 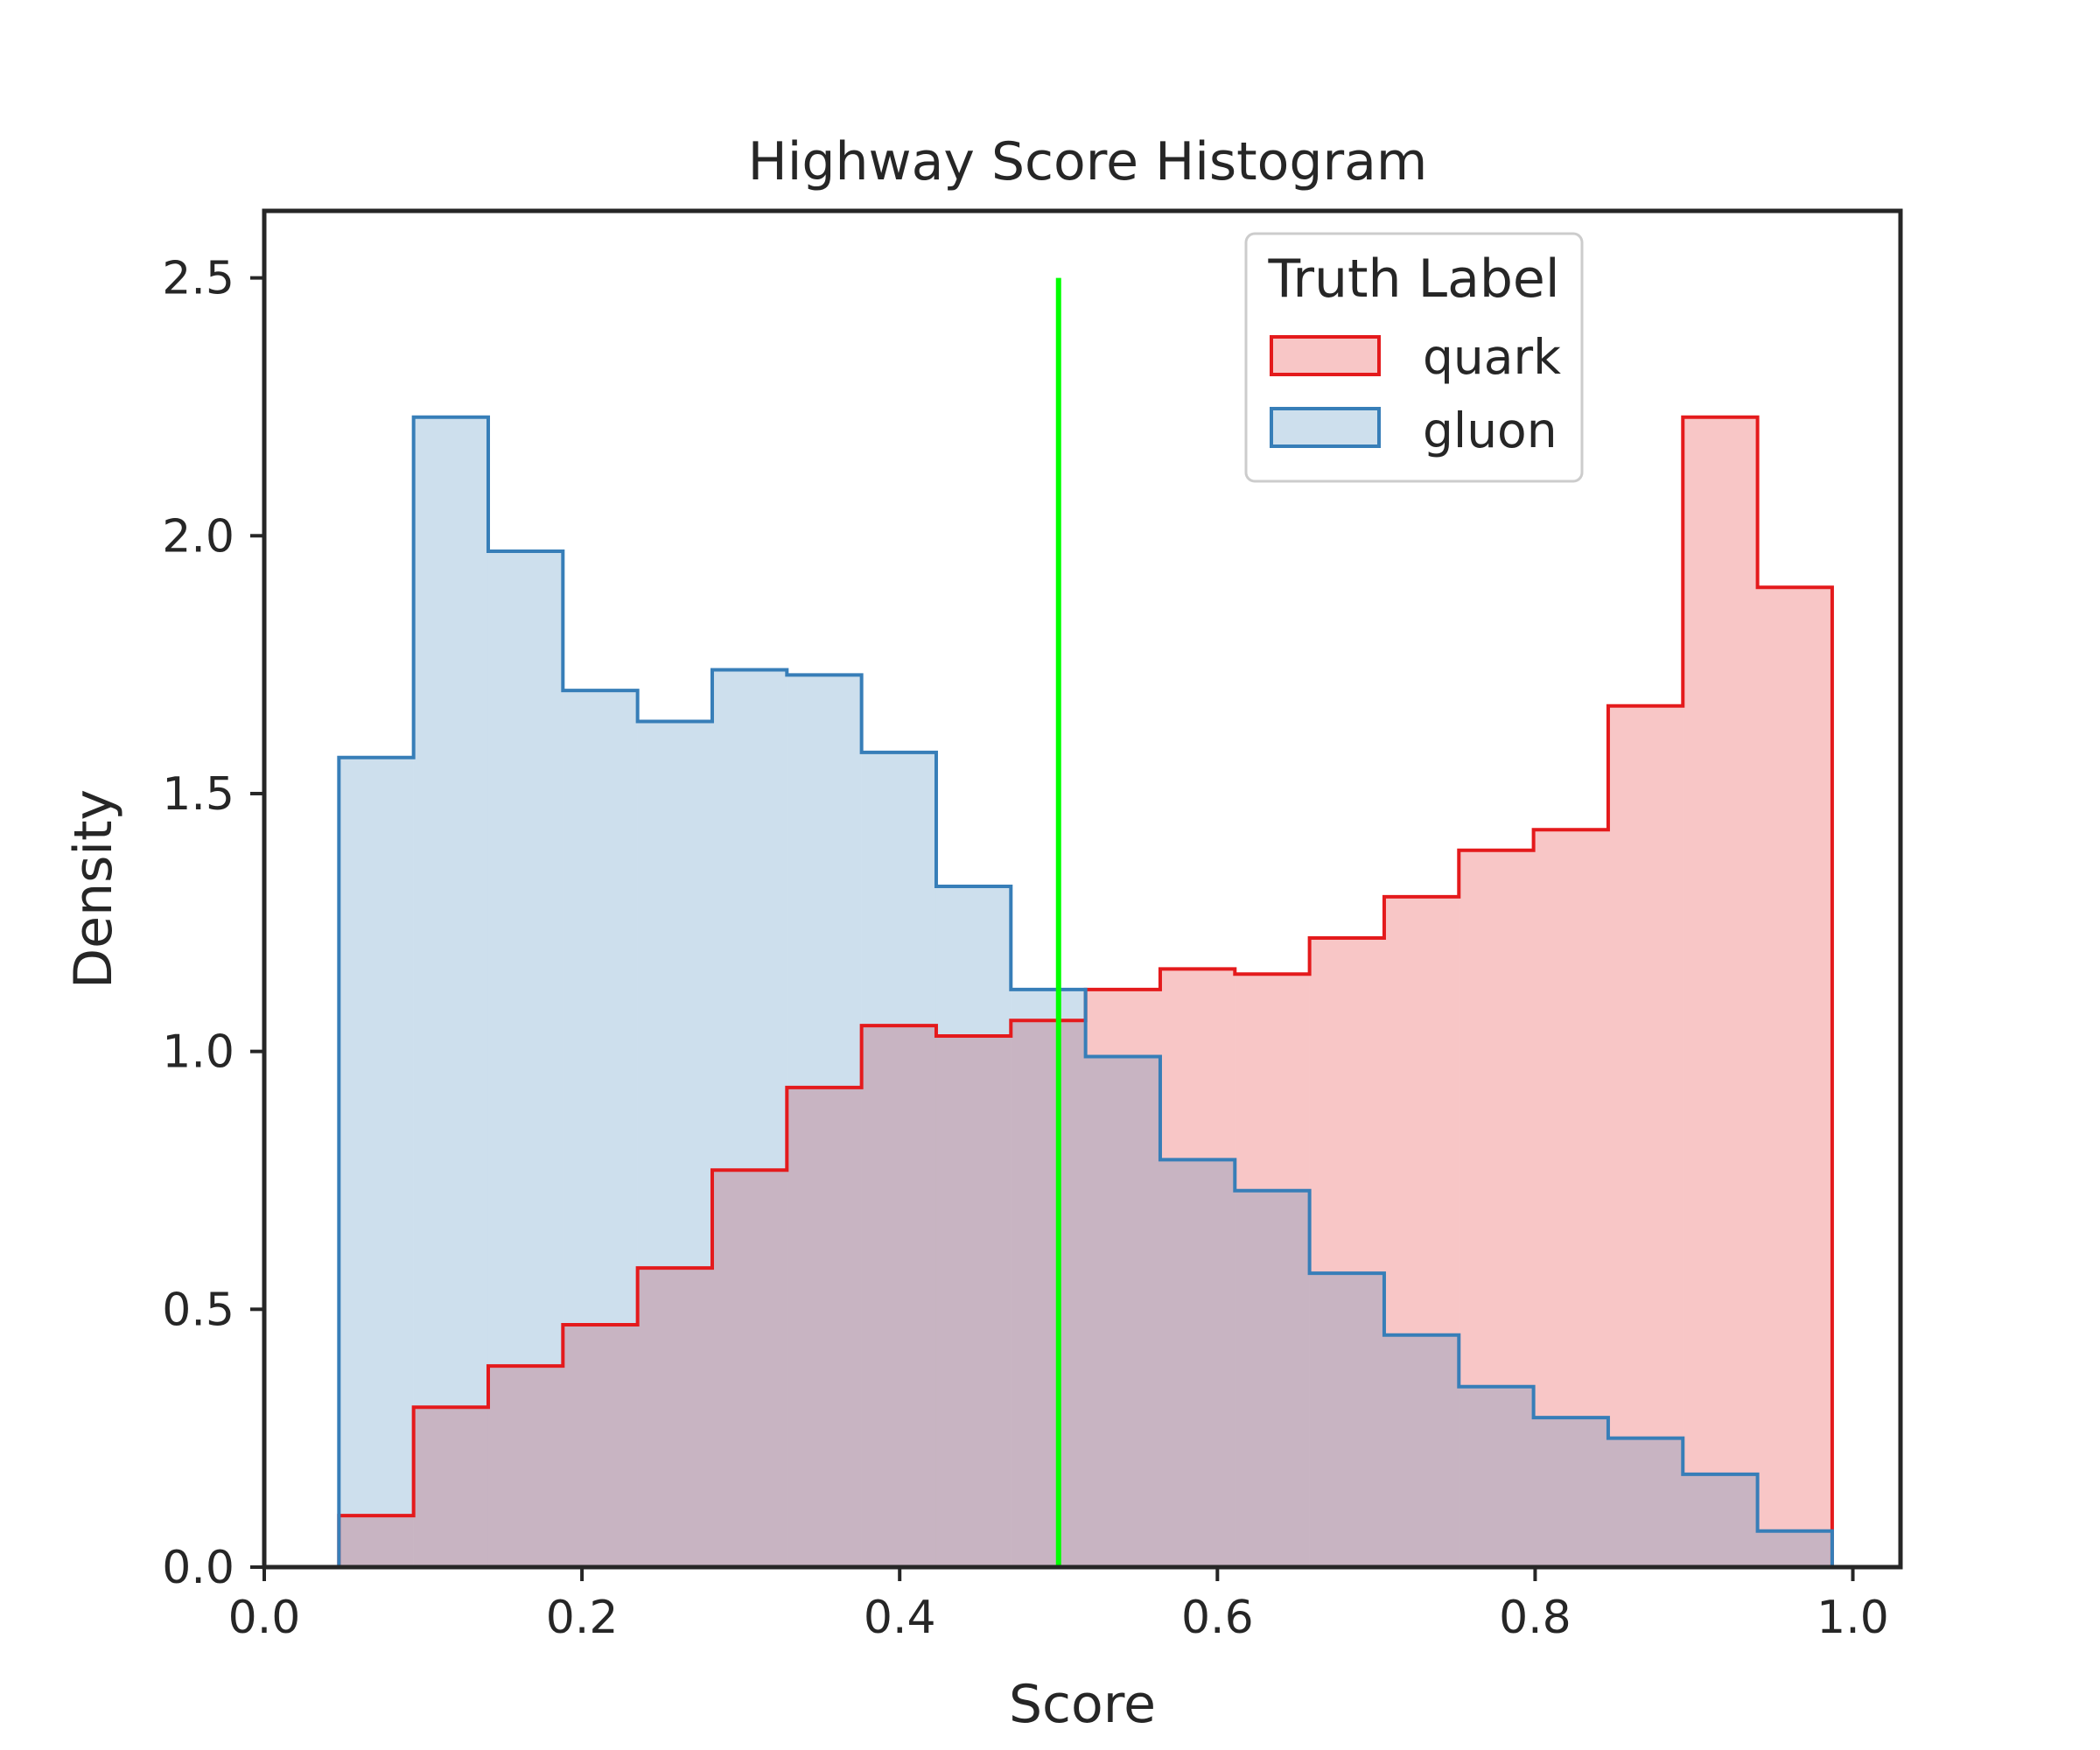 What do you see at coordinates (1852, 1618) in the screenshot?
I see `x-tick-label-5: 1.0` at bounding box center [1852, 1618].